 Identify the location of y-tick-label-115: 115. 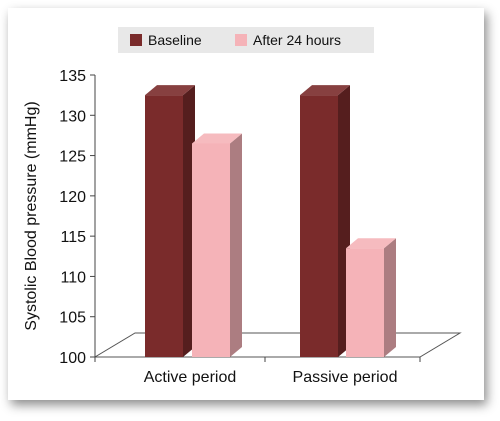
(73, 237).